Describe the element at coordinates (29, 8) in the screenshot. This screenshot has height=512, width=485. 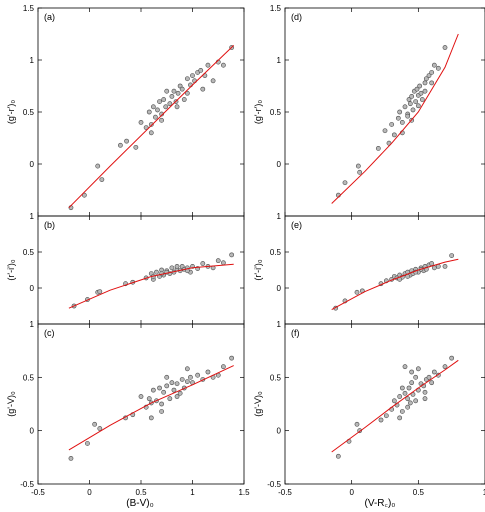
I see `y-tick-label: 1.5` at that location.